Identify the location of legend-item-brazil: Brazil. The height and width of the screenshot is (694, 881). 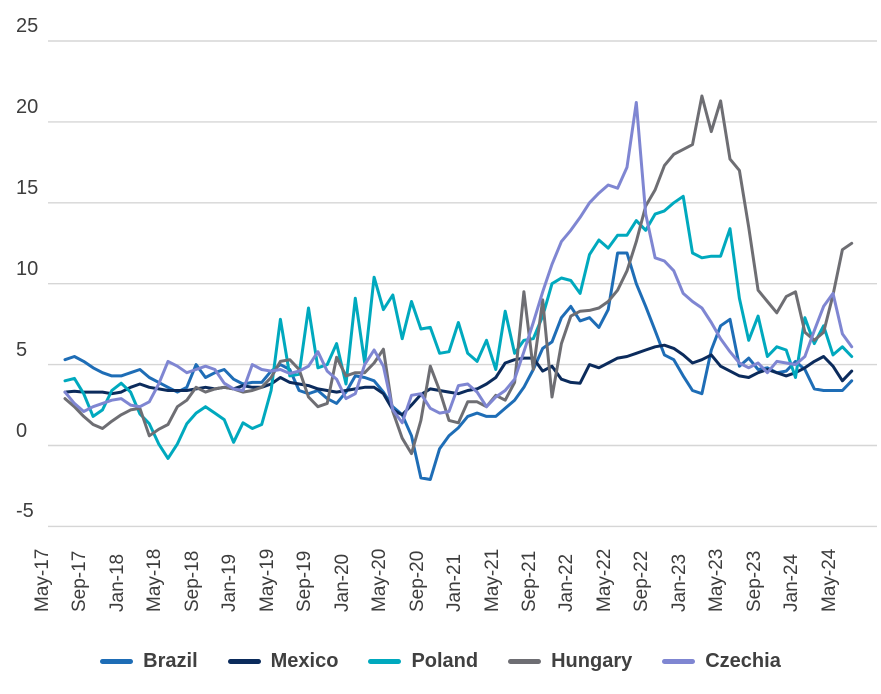
(149, 661).